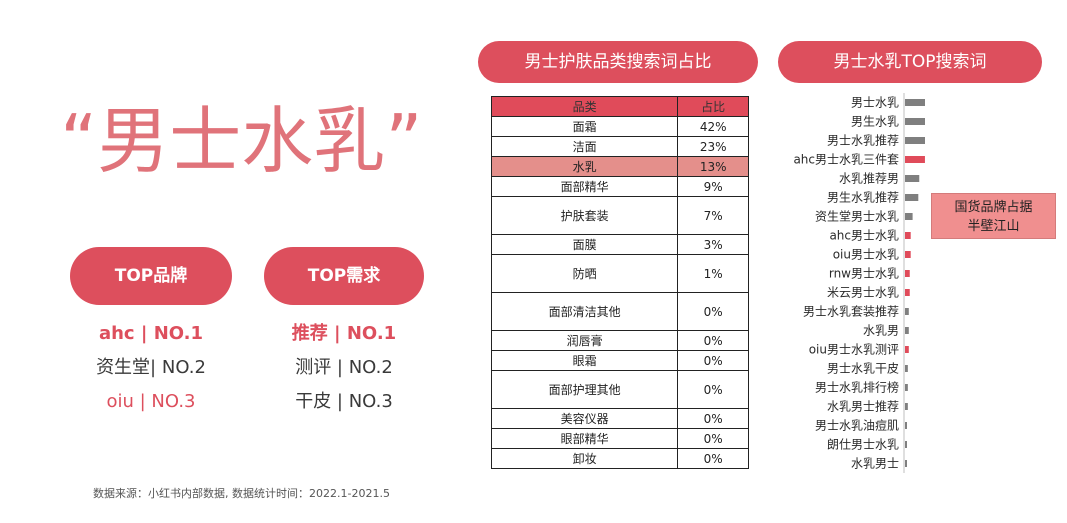  What do you see at coordinates (864, 236) in the screenshot?
I see `bar-label: ahc男士水乳` at bounding box center [864, 236].